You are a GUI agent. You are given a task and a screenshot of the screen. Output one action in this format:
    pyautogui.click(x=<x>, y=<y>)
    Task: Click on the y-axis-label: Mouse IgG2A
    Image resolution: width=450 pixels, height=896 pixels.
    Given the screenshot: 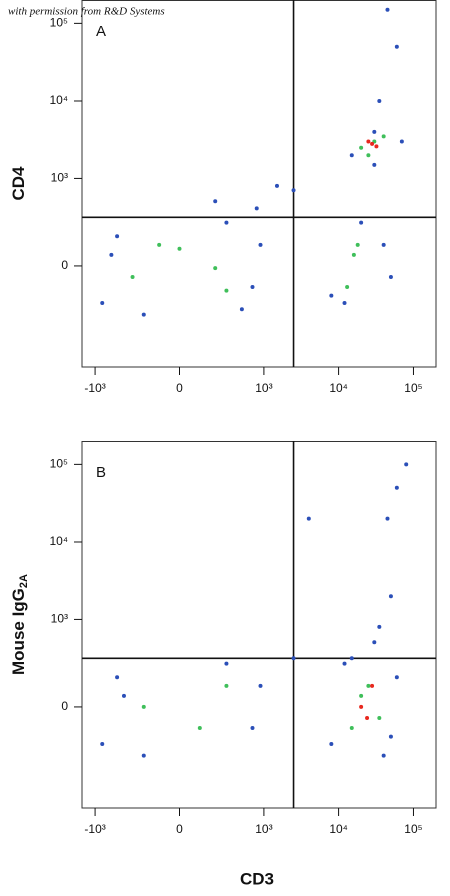 What is the action you would take?
    pyautogui.click(x=19, y=624)
    